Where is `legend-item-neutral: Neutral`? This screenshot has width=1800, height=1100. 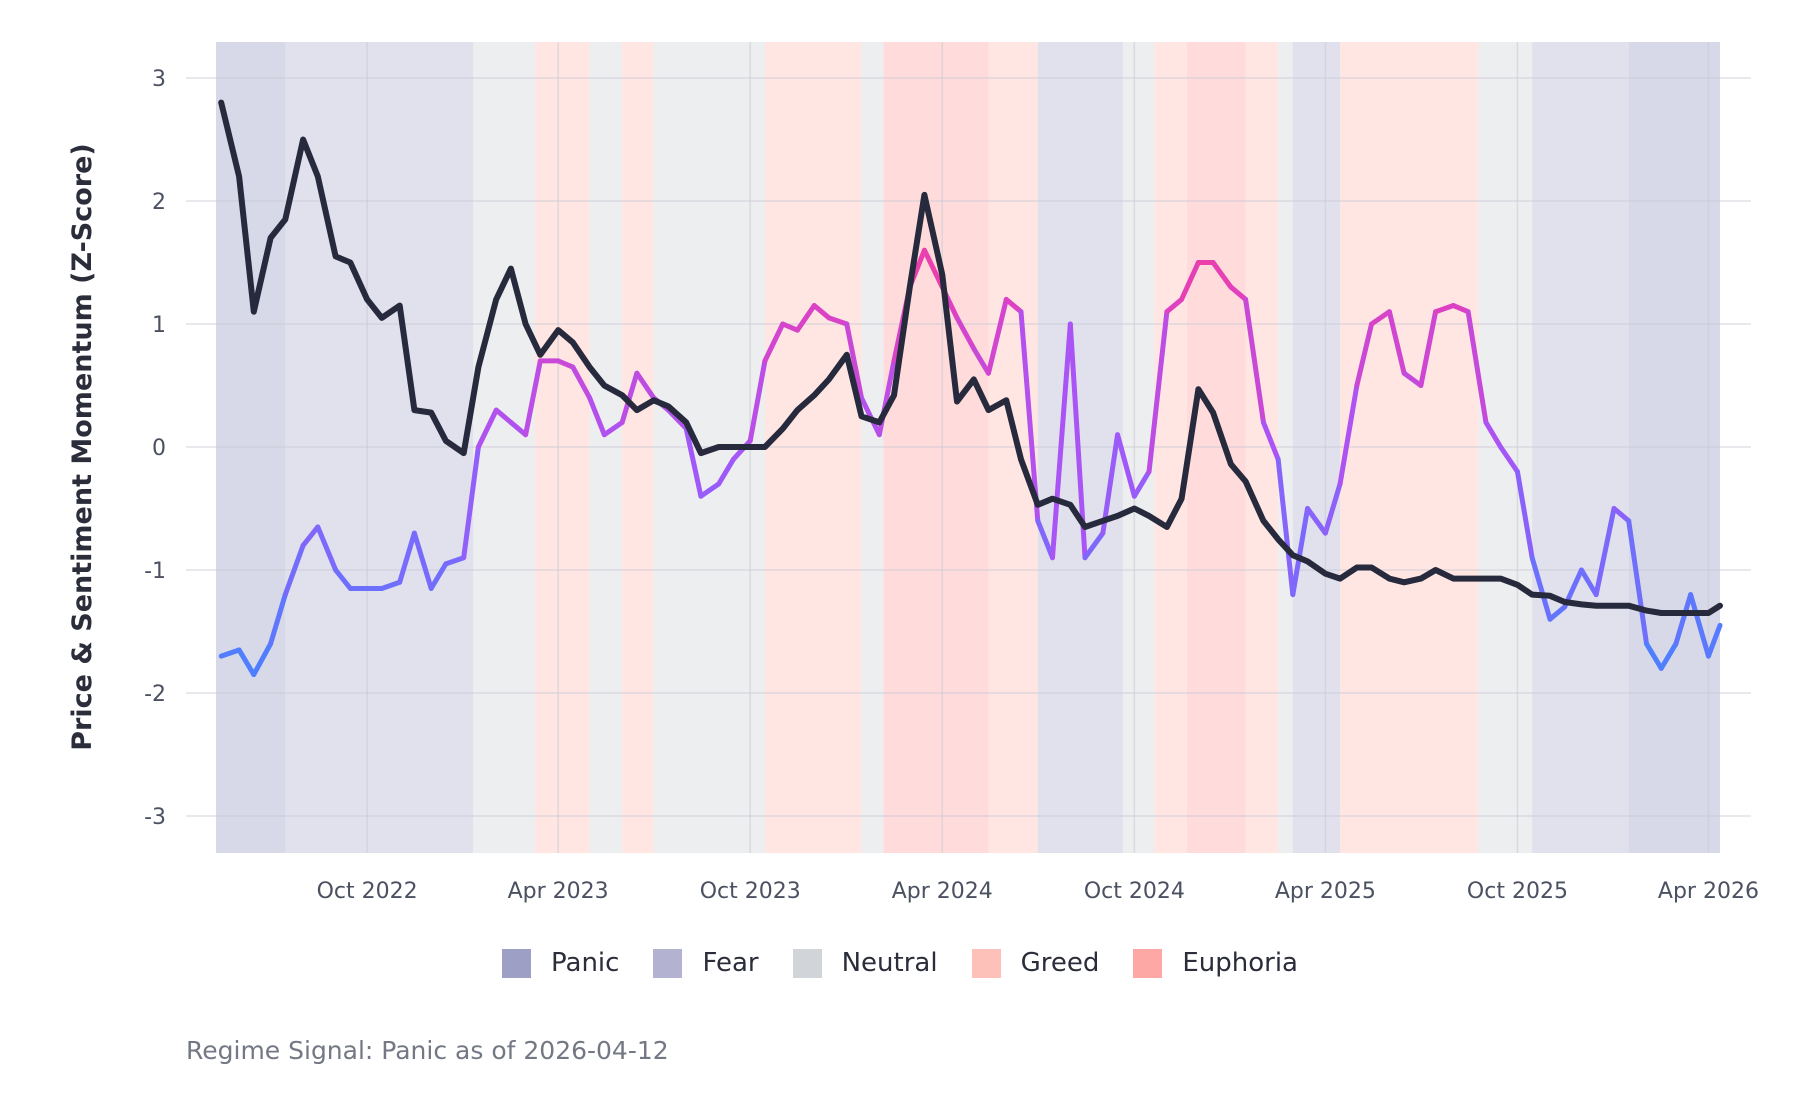
legend-item-neutral: Neutral is located at coordinates (865, 963).